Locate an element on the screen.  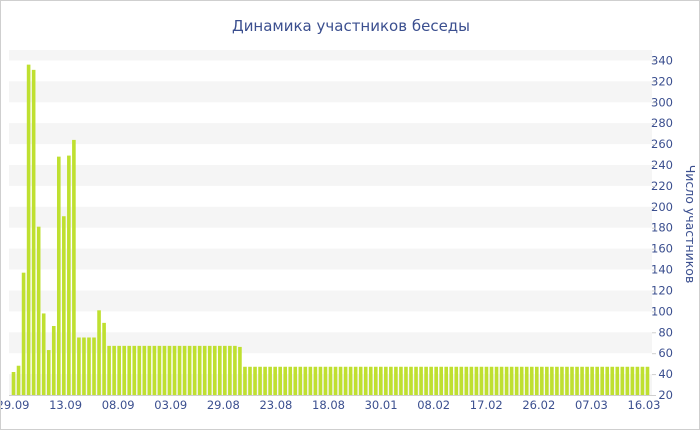
y-tick-label: 160 is located at coordinates (662, 249).